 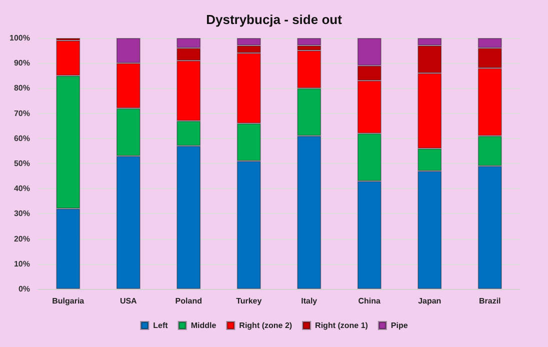 I want to click on y-tick-label: 50%, so click(x=22, y=163).